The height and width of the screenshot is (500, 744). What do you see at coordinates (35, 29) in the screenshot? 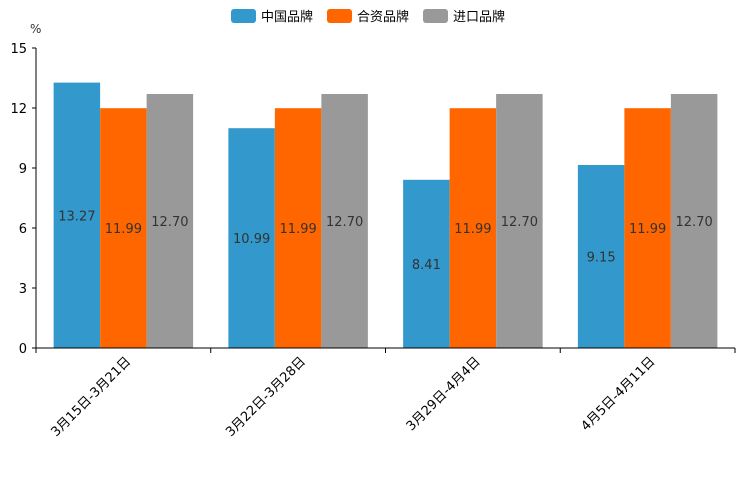
I see `y-axis-label: %` at bounding box center [35, 29].